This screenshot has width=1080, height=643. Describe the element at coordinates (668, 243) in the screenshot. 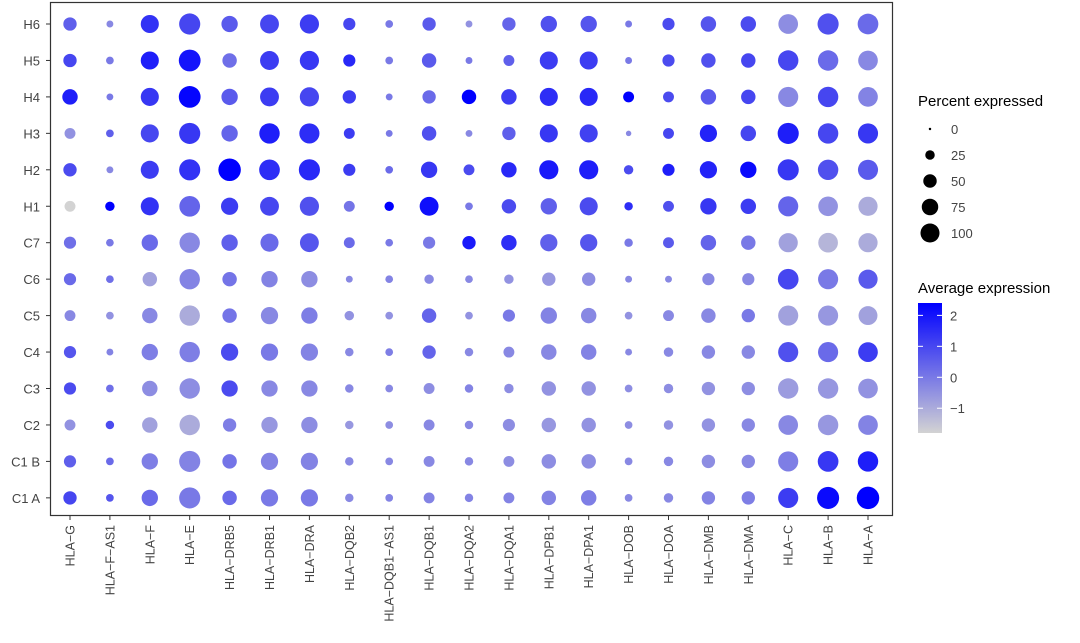

I see `dot-c7-hla-doa` at that location.